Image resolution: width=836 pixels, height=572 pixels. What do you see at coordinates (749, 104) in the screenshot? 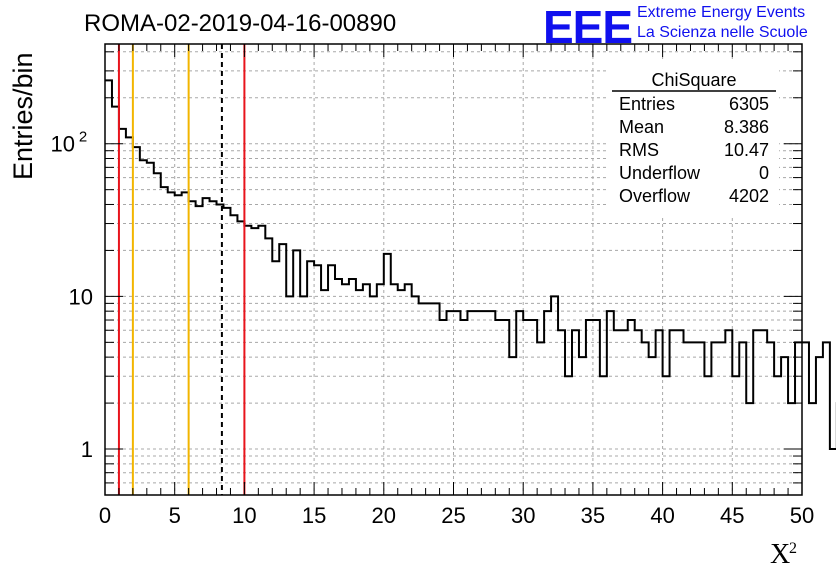
I see `stats-value: 6305` at bounding box center [749, 104].